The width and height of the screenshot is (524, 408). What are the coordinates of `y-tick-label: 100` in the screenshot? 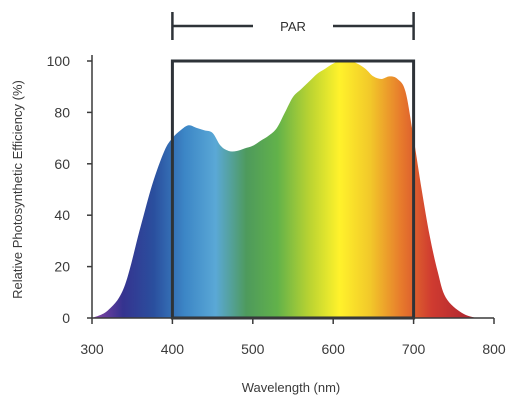 It's located at (59, 61).